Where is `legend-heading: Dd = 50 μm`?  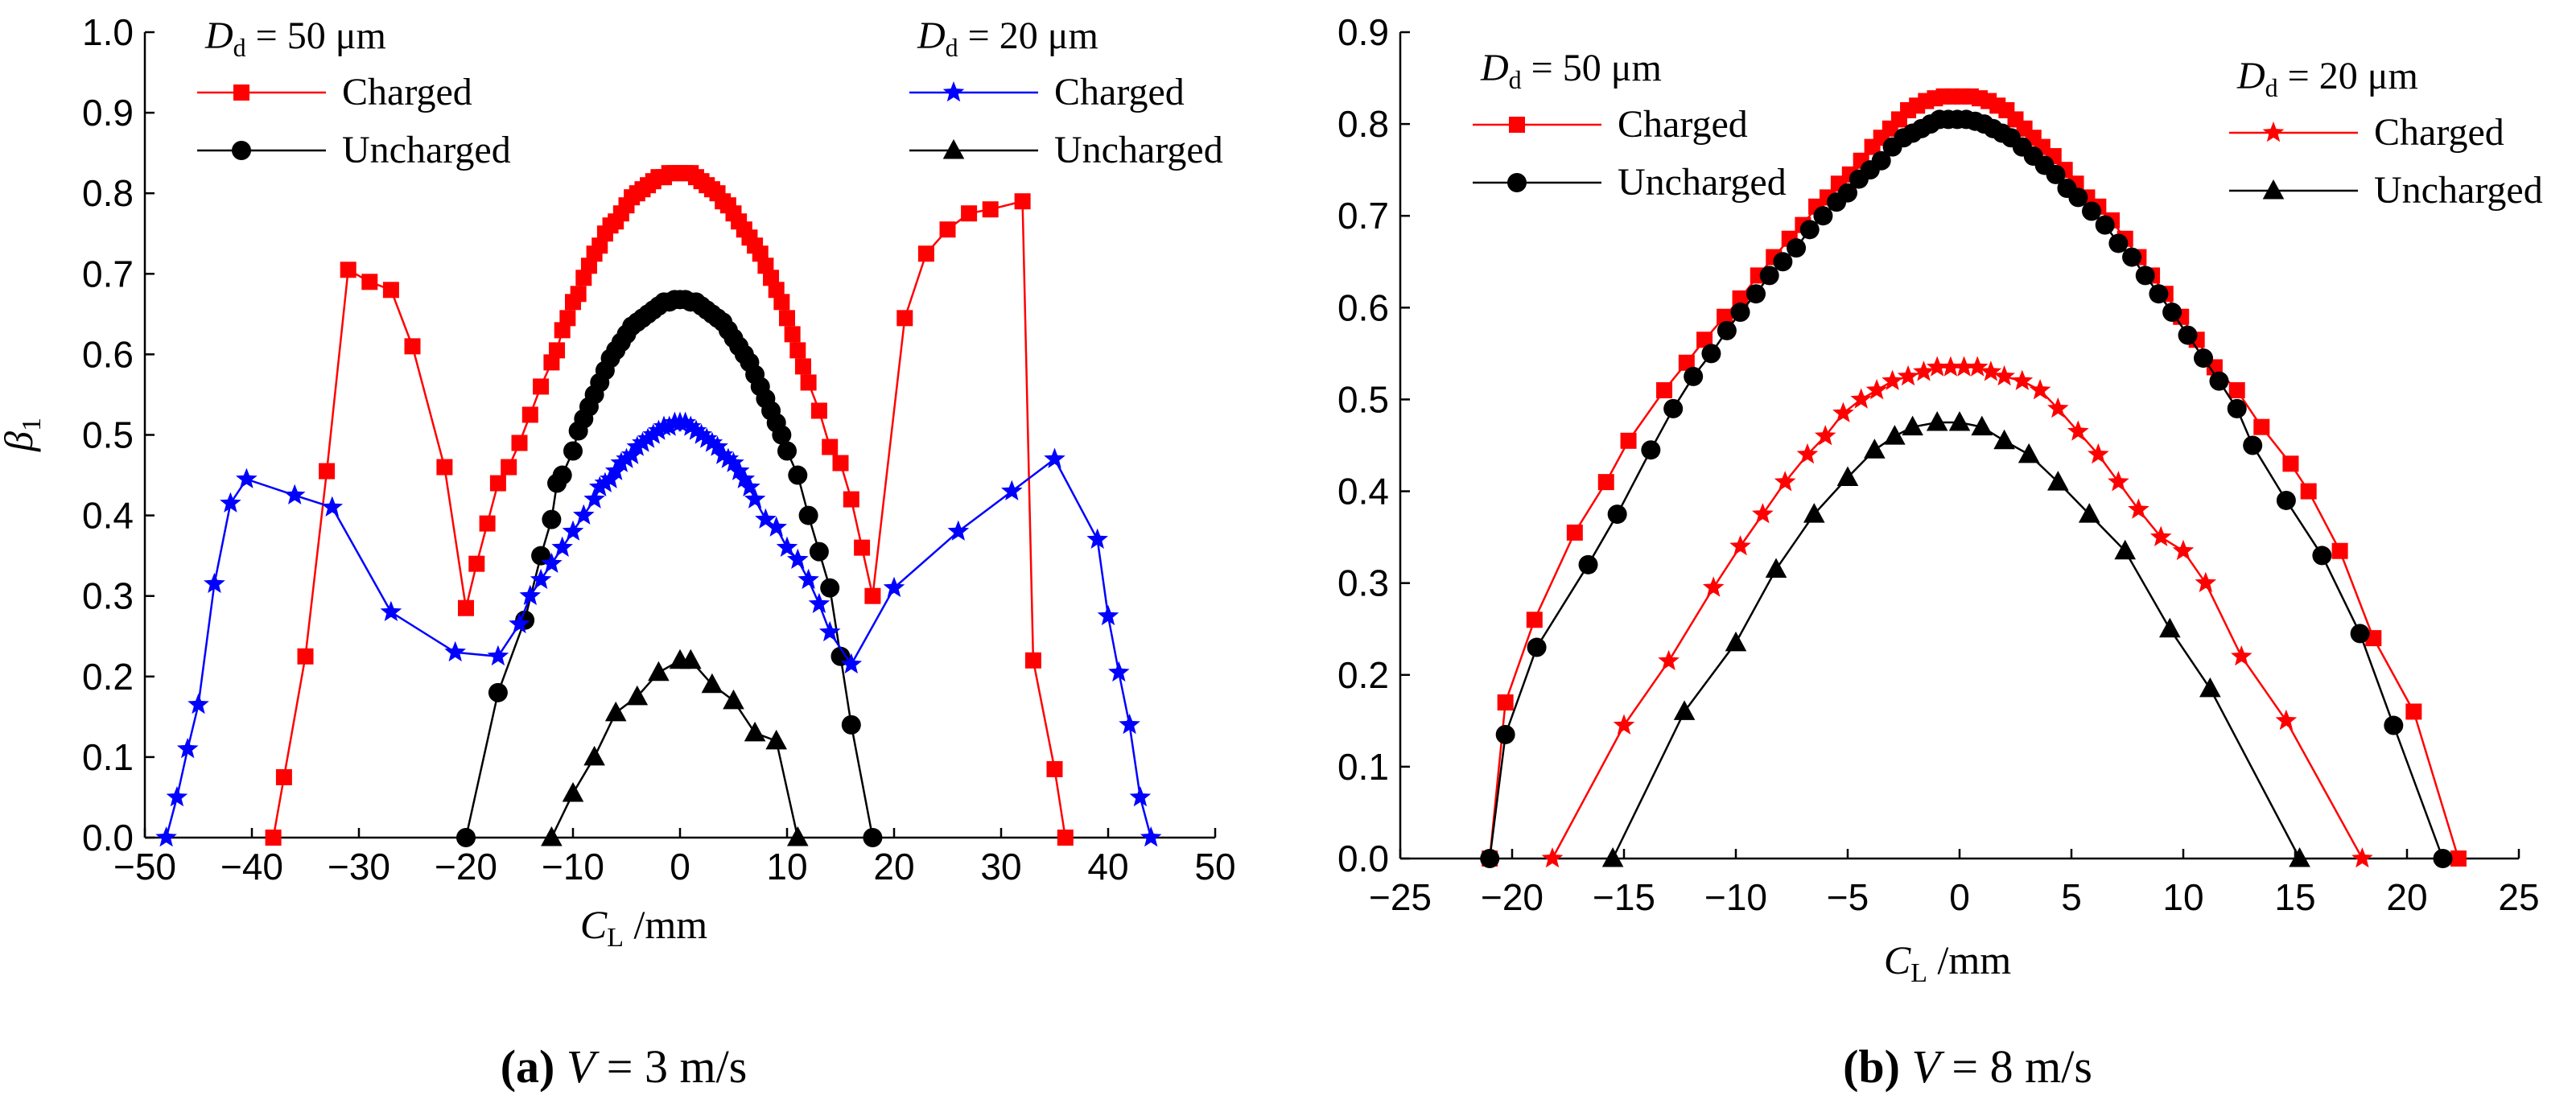
legend-heading: Dd = 50 μm is located at coordinates (1571, 70).